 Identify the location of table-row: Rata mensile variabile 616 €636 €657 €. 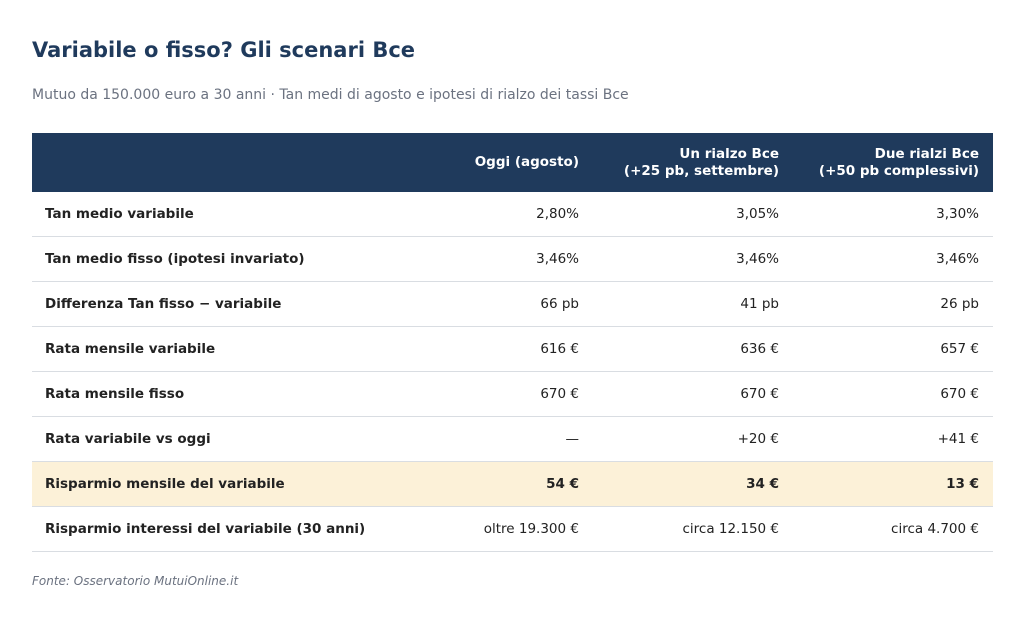
(512, 349).